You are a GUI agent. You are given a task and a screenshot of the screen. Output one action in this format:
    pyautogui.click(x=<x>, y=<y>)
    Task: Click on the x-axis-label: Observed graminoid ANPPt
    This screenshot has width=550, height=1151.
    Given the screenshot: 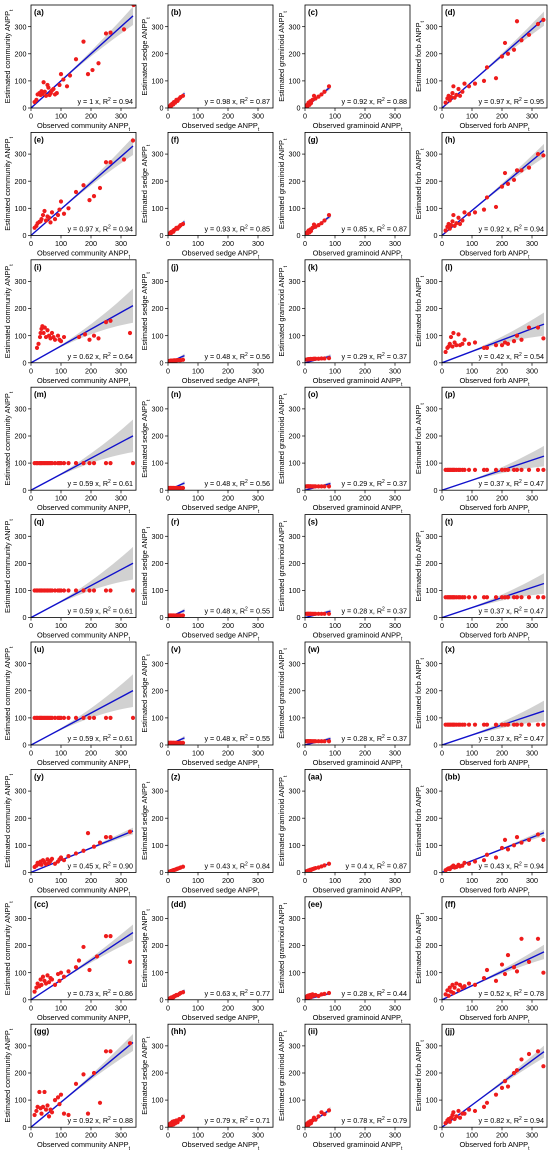 What is the action you would take?
    pyautogui.click(x=358, y=382)
    